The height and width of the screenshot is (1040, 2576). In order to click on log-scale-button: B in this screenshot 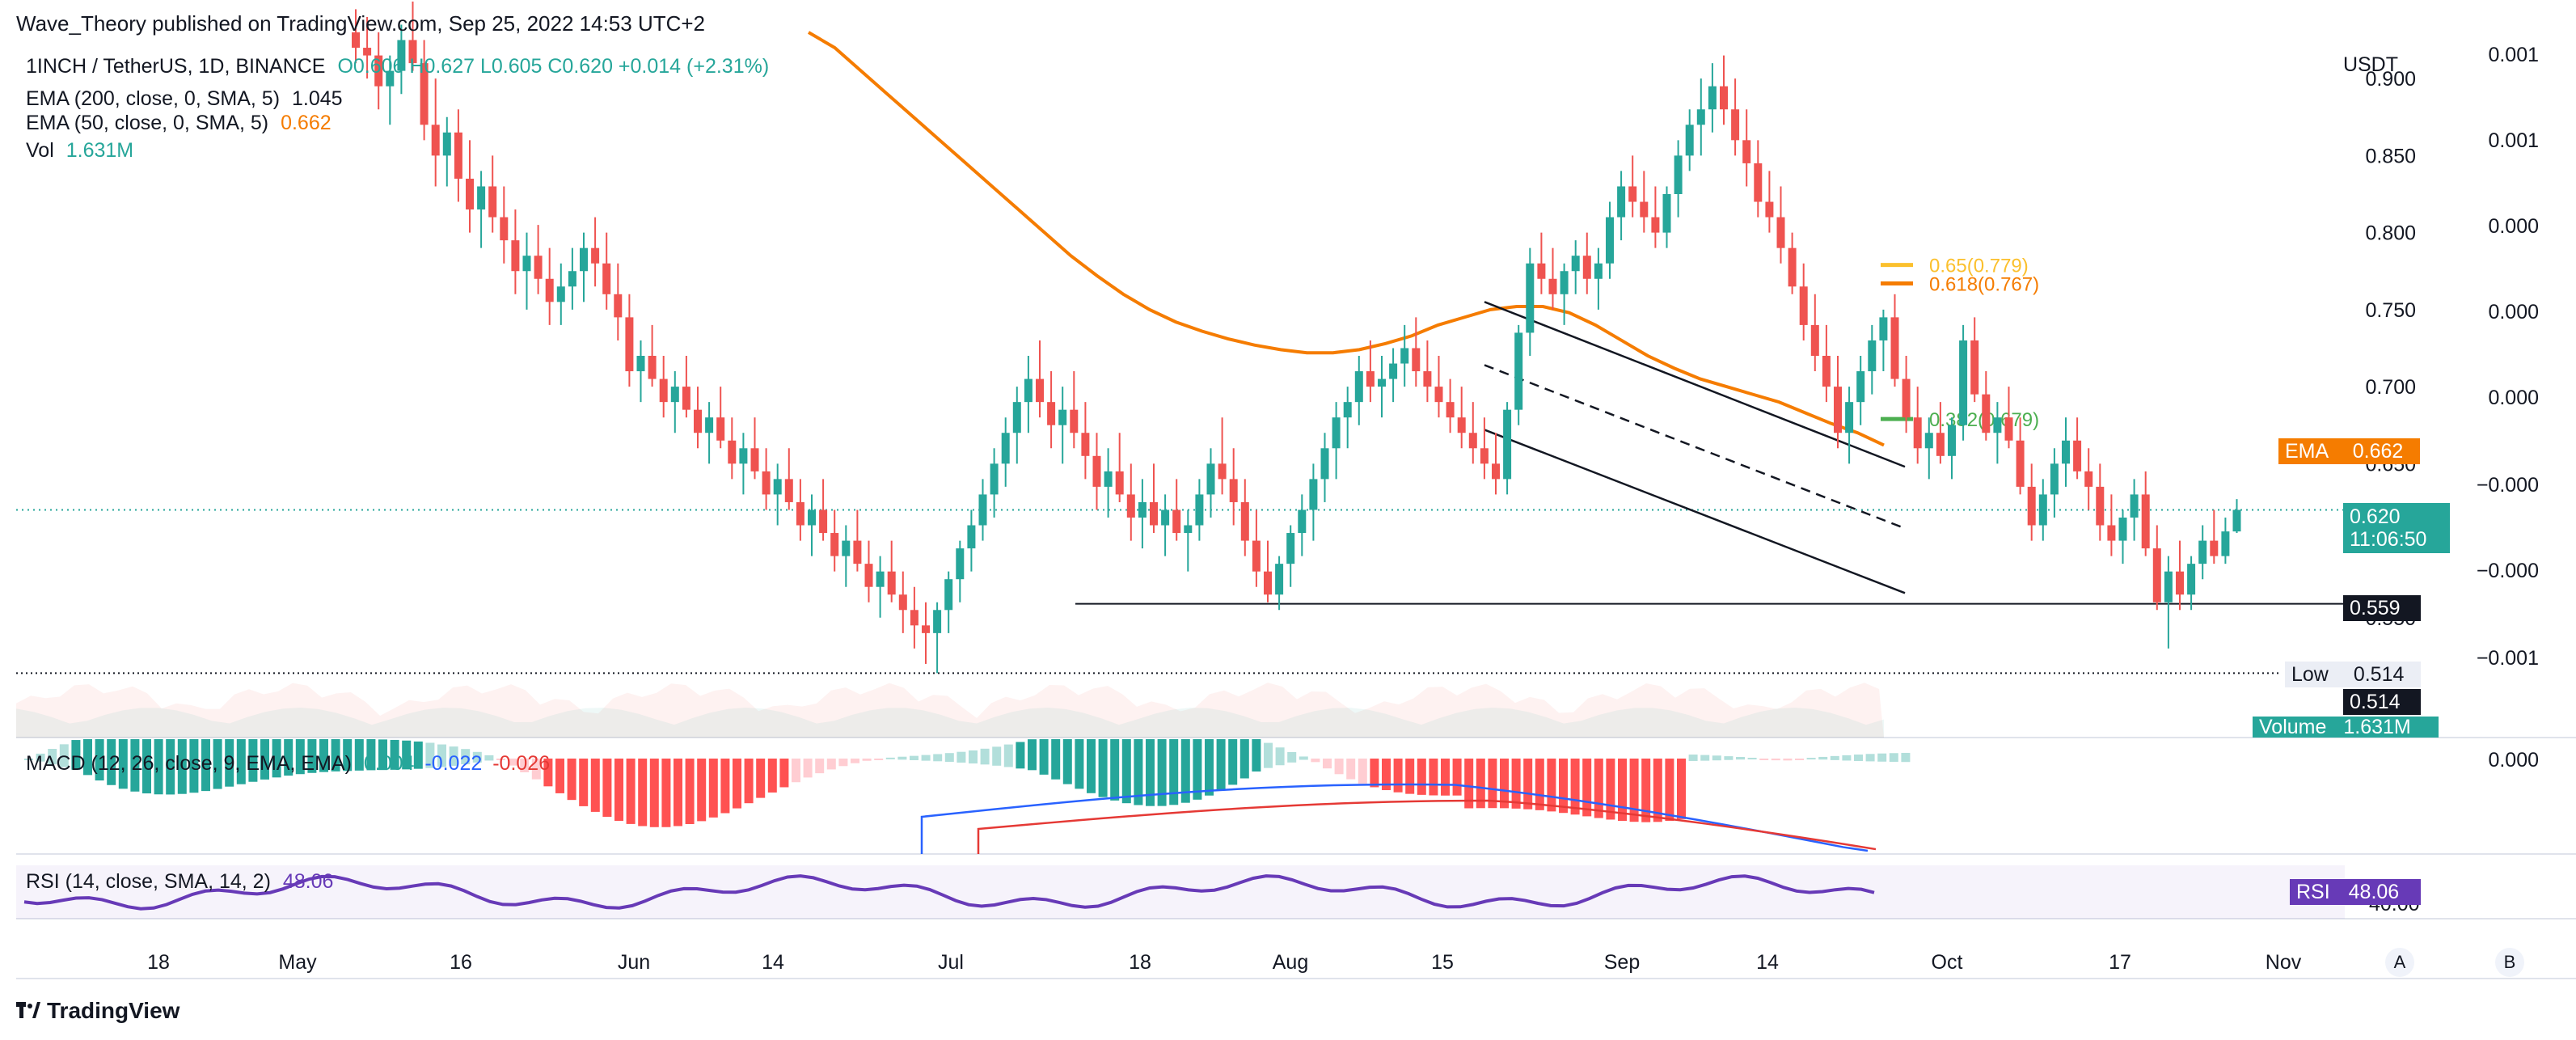, I will do `click(2509, 962)`.